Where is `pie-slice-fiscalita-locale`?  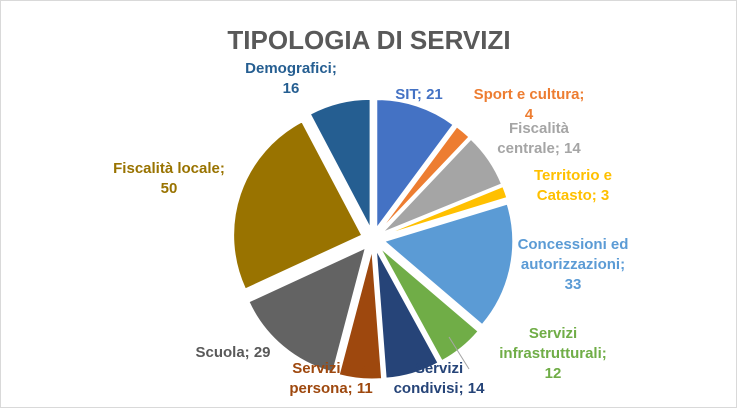
pie-slice-fiscalita-locale is located at coordinates (298, 205).